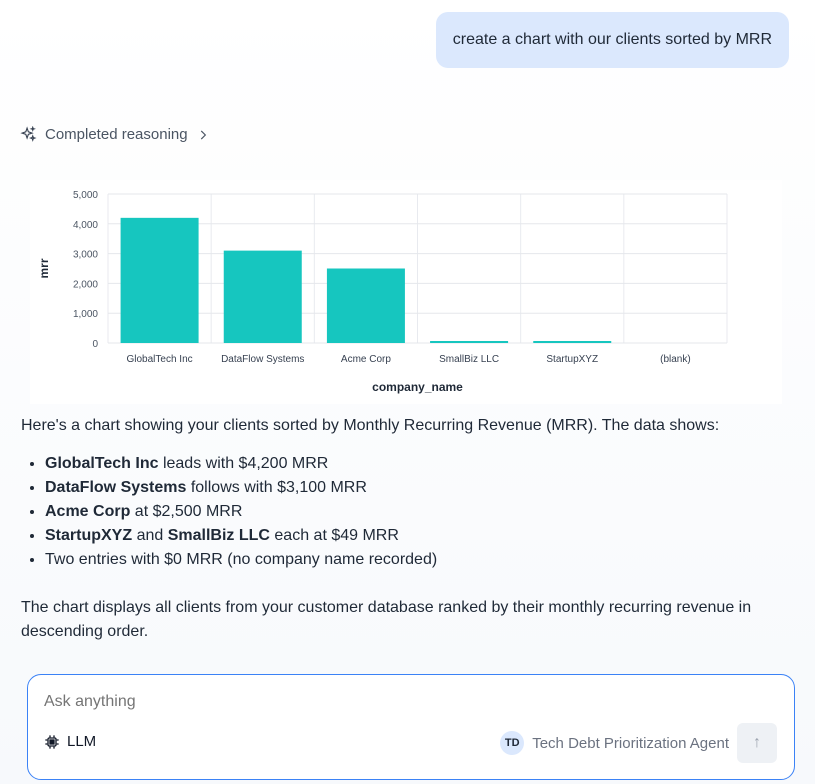  I want to click on x-tick-label: (blank), so click(675, 359).